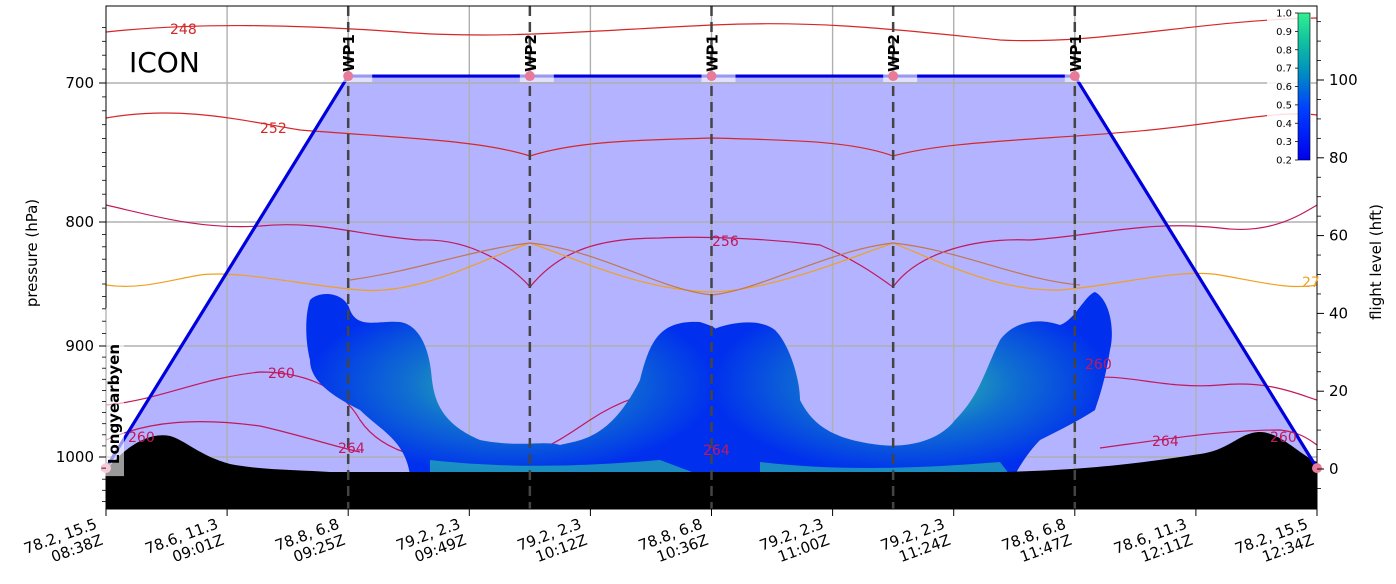 The width and height of the screenshot is (1396, 584). I want to click on model-label: ICON, so click(164, 62).